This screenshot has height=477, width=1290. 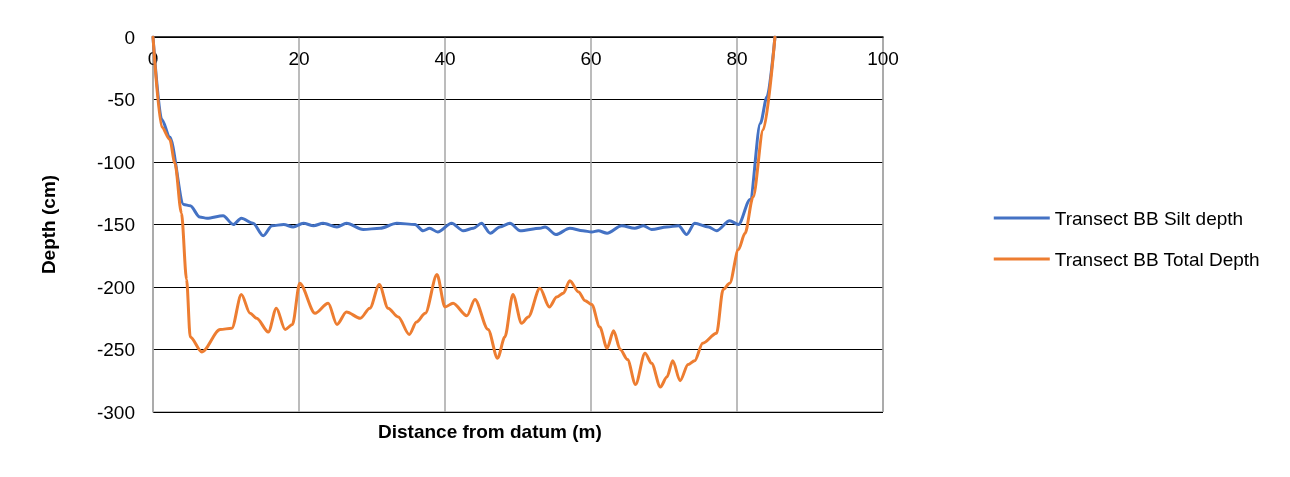 What do you see at coordinates (490, 431) in the screenshot?
I see `x-axis-title: Distance from datum (m)` at bounding box center [490, 431].